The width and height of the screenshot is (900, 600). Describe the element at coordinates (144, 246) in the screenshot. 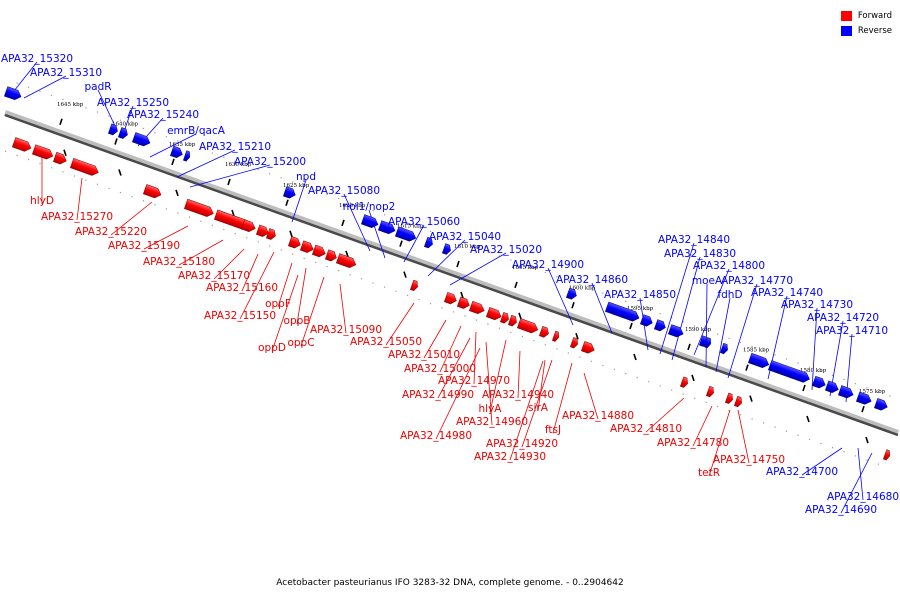

I see `forward-gene-label: APA32_15190` at that location.